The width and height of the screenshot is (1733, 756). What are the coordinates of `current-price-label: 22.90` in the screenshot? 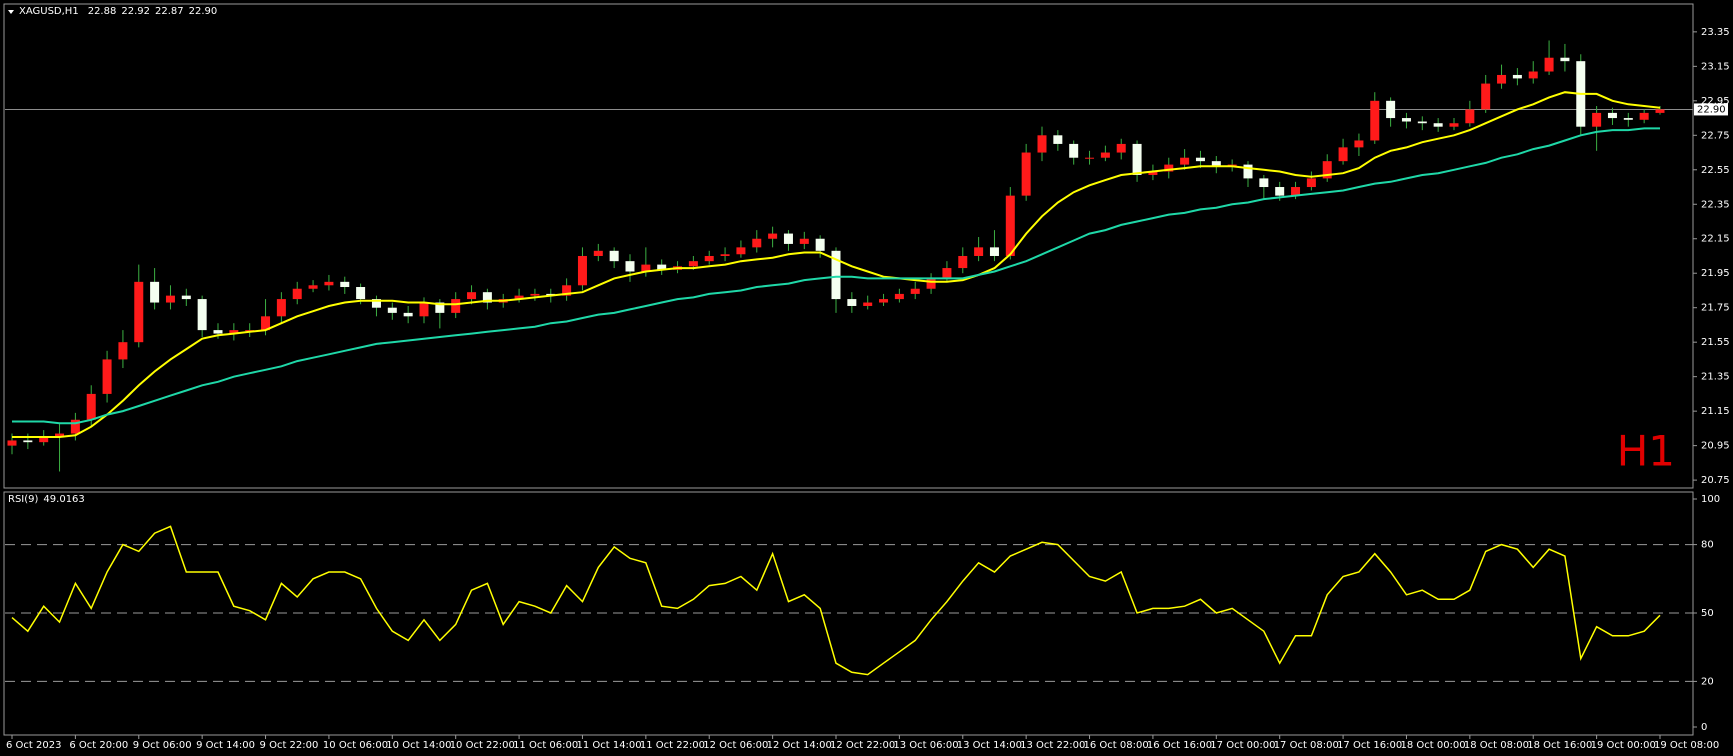 It's located at (1711, 109).